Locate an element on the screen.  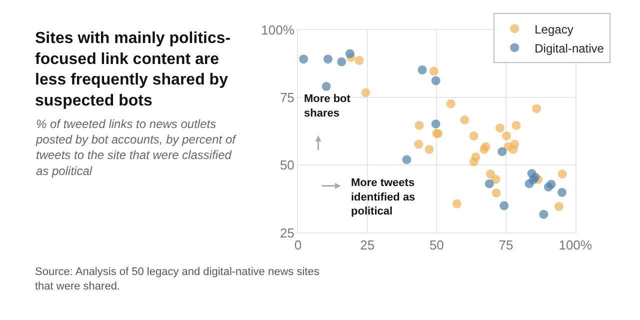
y-tick-label: 50 is located at coordinates (287, 165).